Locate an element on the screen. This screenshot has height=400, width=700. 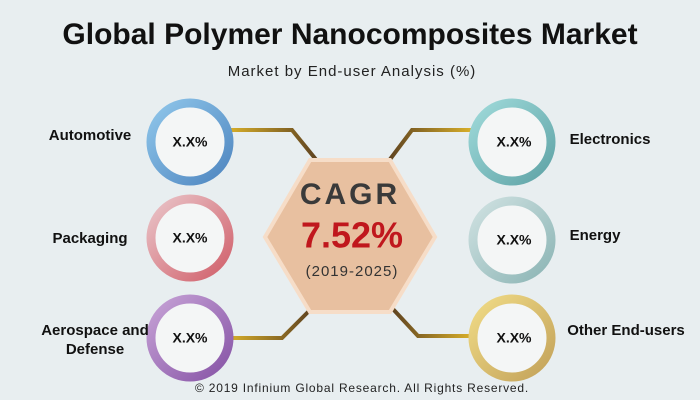
title: Global Polymer Nanocomposites Market is located at coordinates (349, 34).